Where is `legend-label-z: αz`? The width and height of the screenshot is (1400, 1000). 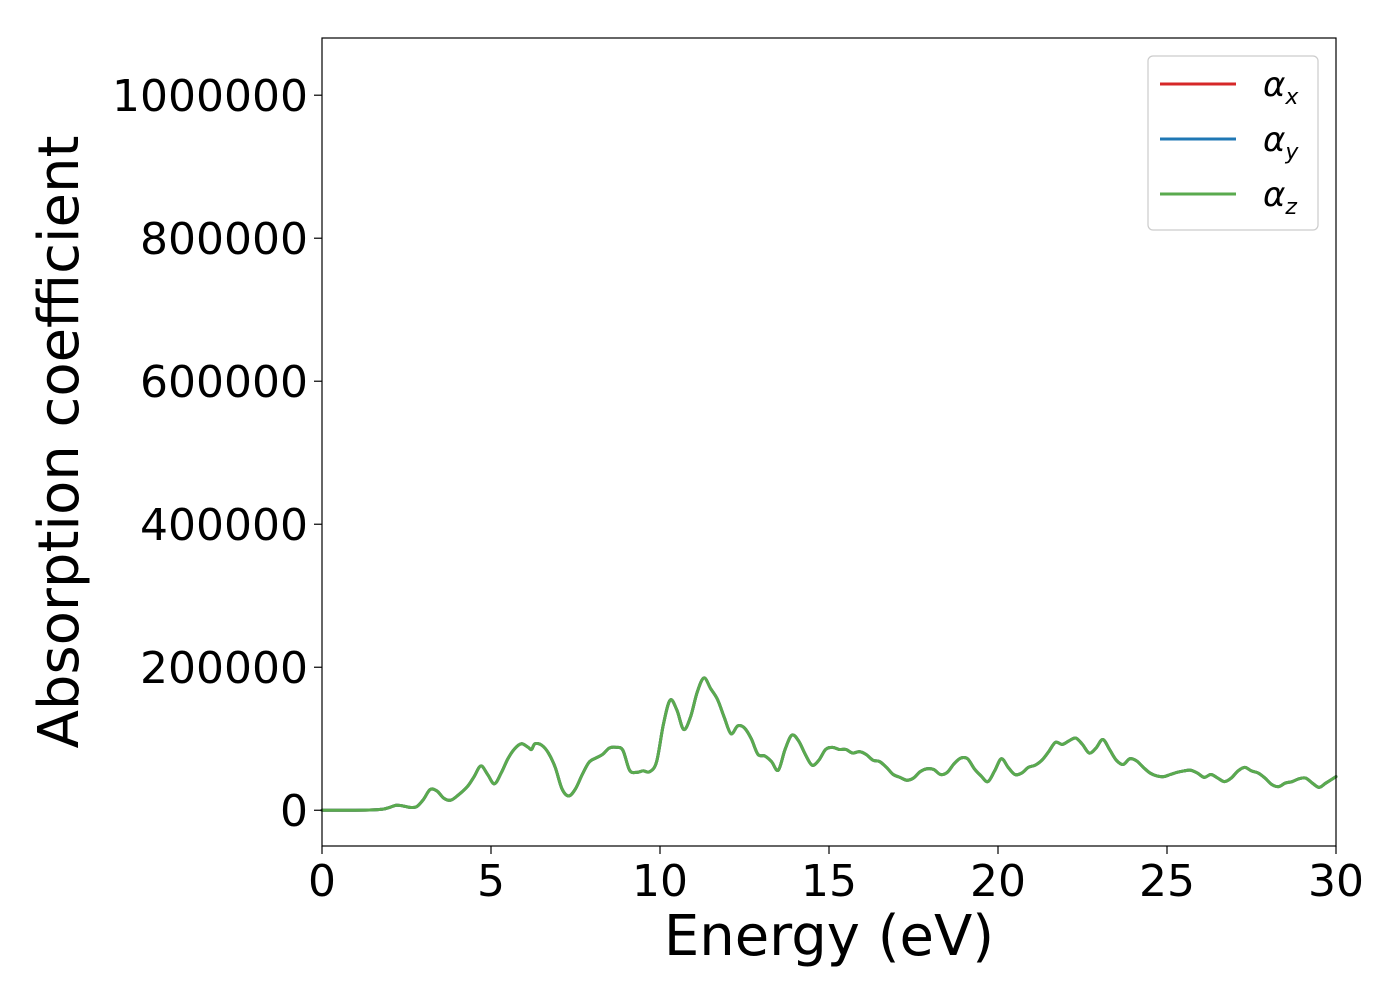 legend-label-z: αz is located at coordinates (1280, 197).